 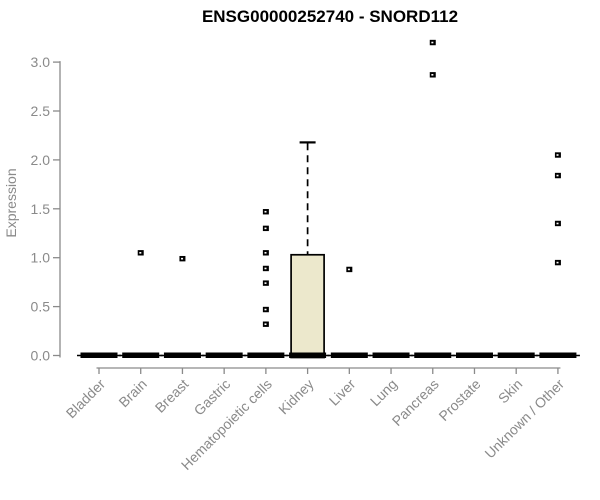 What do you see at coordinates (41, 258) in the screenshot?
I see `y-tick-label: 1.0` at bounding box center [41, 258].